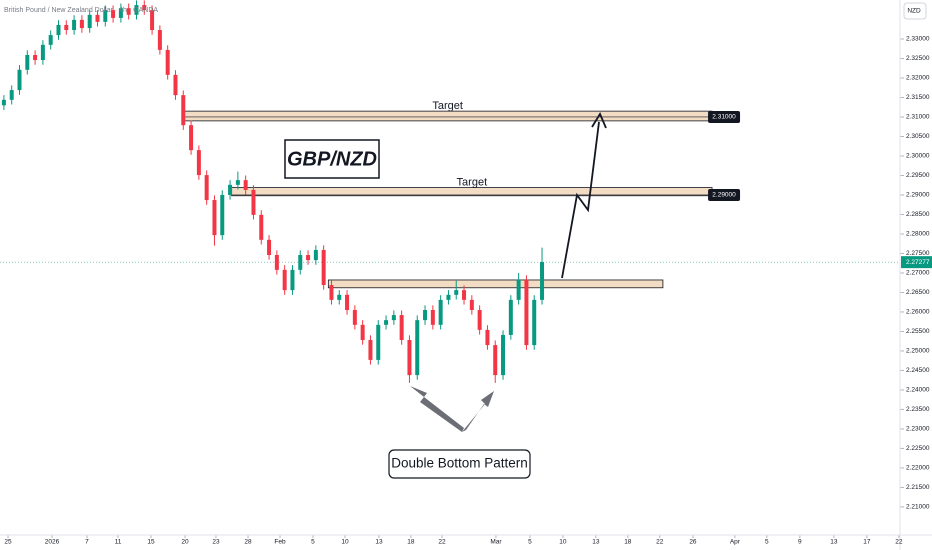 The height and width of the screenshot is (550, 932). Describe the element at coordinates (918, 487) in the screenshot. I see `y-tick-label: 2.21500` at that location.